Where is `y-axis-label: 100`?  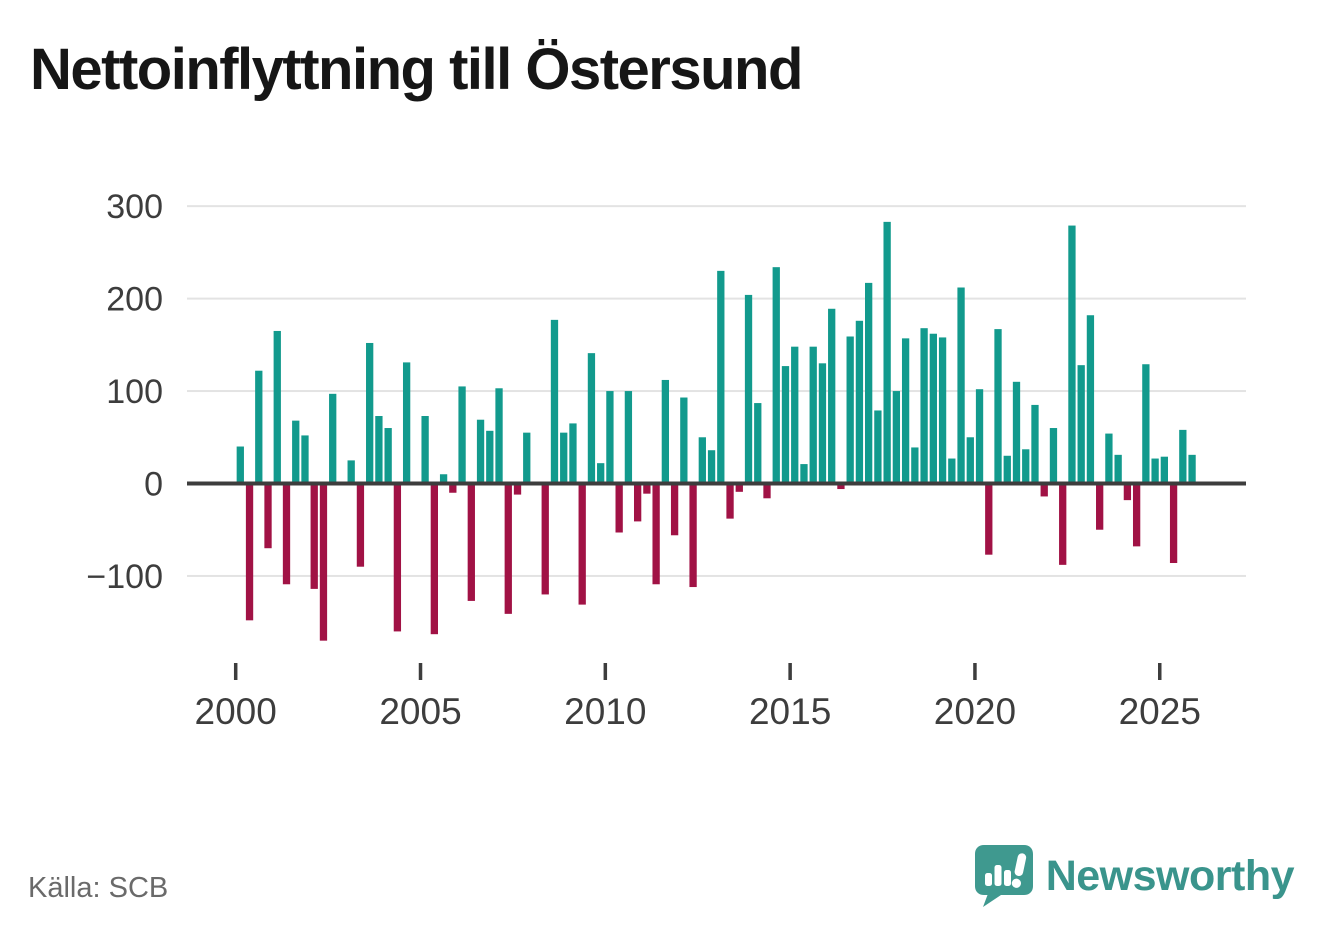
y-axis-label: 100 is located at coordinates (134, 392).